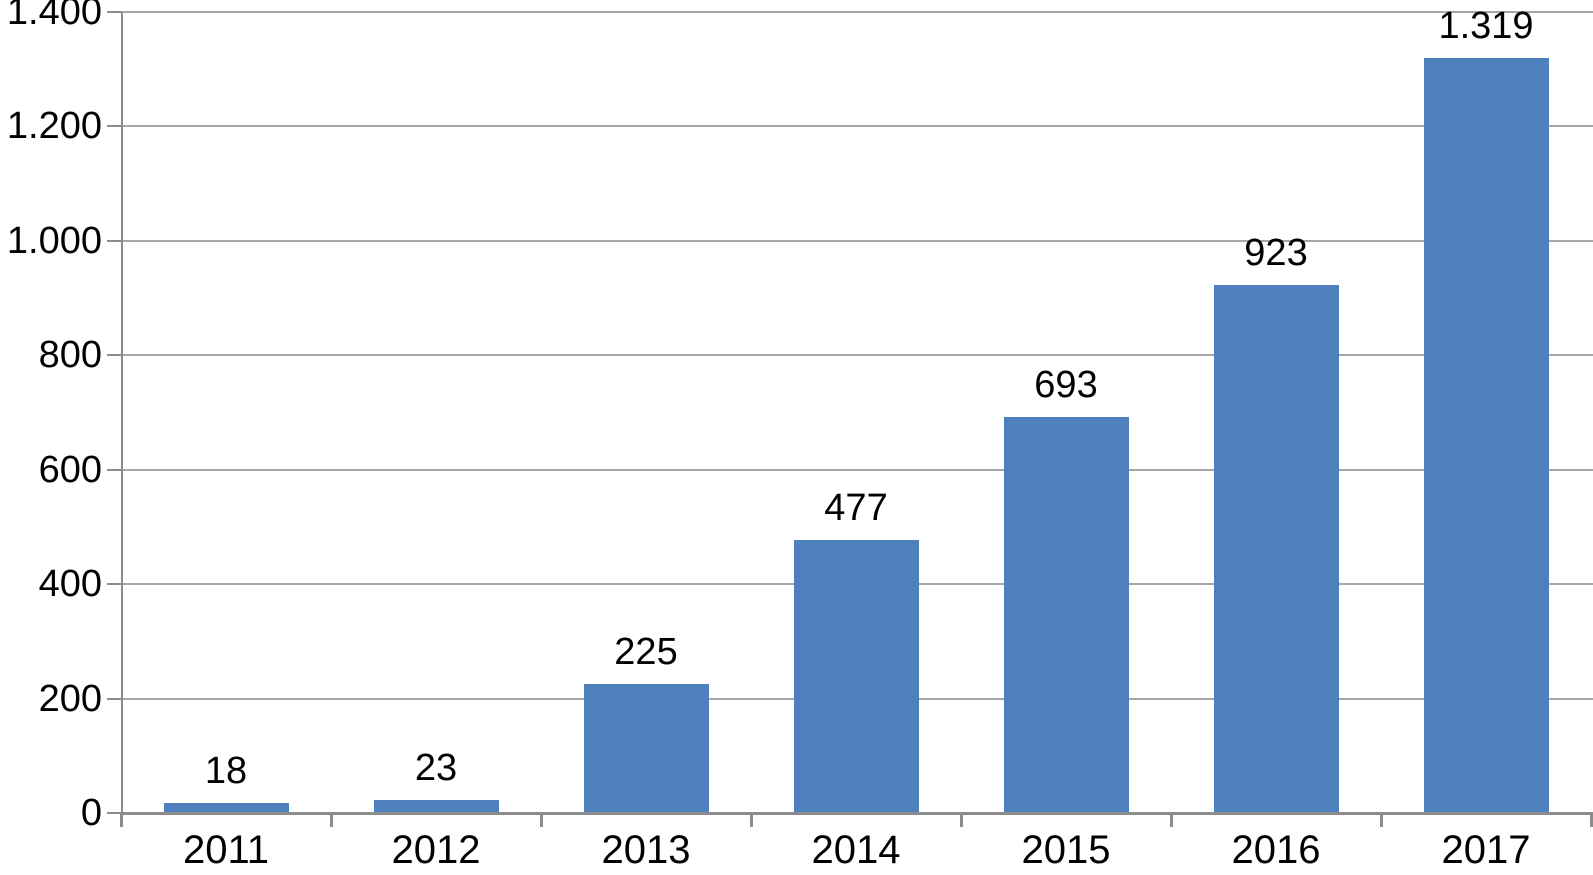 Image resolution: width=1593 pixels, height=875 pixels. I want to click on bar-value-label: 1.319, so click(1486, 26).